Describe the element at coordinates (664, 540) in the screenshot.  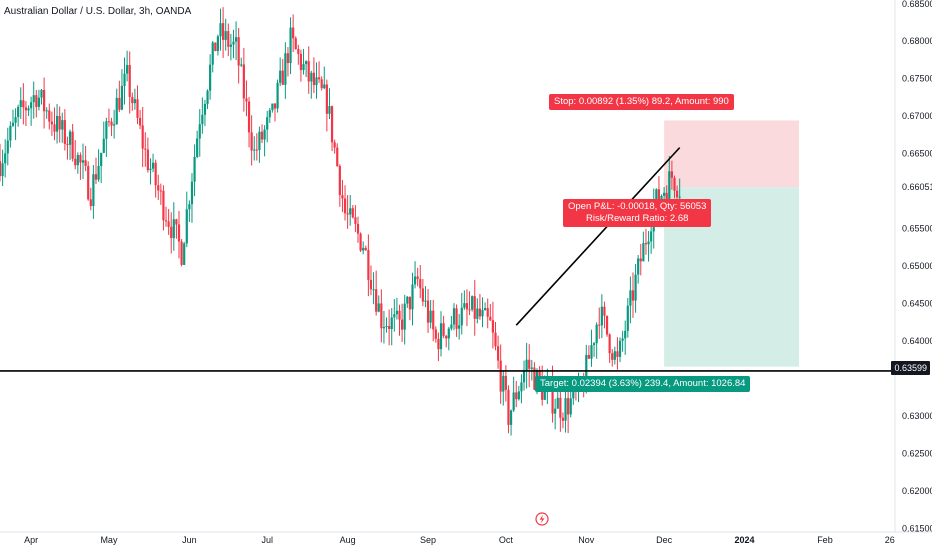
I see `time-tick-label: Dec` at that location.